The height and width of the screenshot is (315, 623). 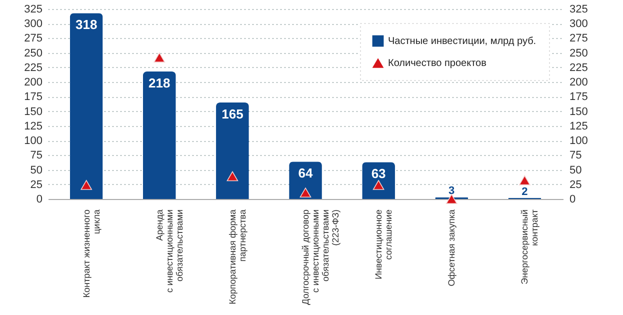 What do you see at coordinates (320, 257) in the screenshot?
I see `x-tick-label: Долгосрочный договор с инвестиционными обязательствами (223-ФЗ)` at bounding box center [320, 257].